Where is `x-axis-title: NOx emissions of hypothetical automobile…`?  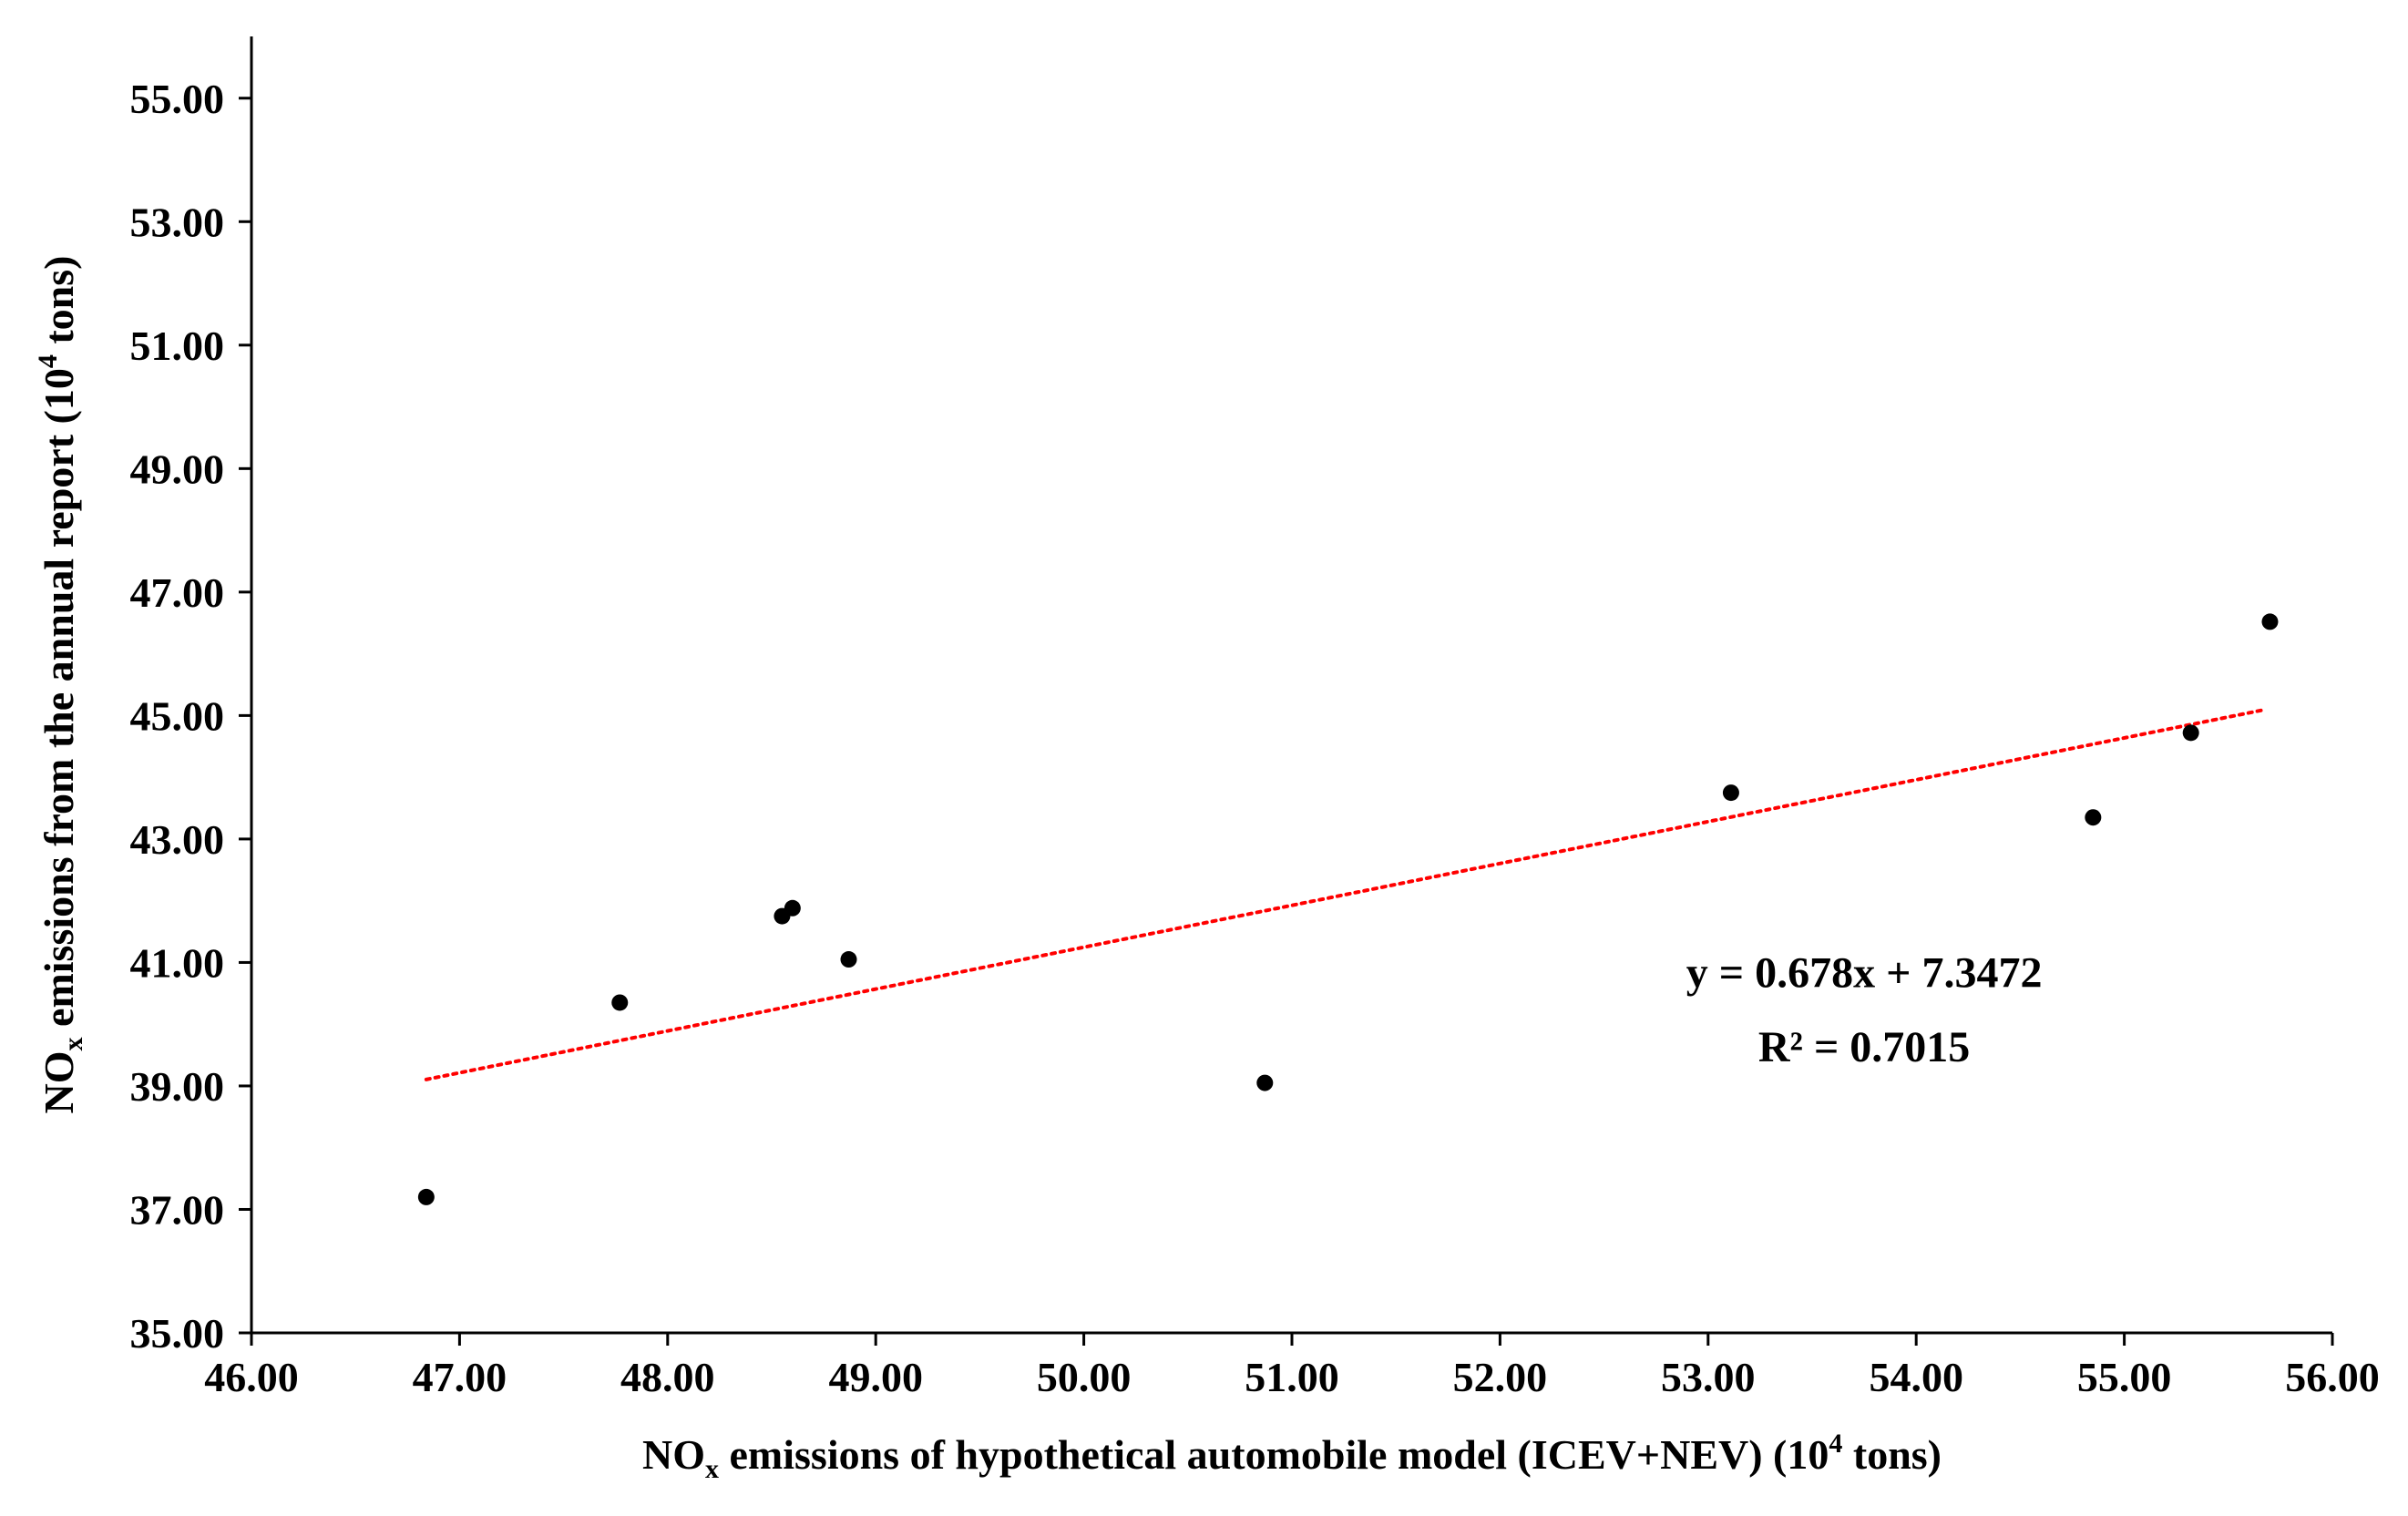 x-axis-title: NOx emissions of hypothetical automobile… is located at coordinates (1292, 1456).